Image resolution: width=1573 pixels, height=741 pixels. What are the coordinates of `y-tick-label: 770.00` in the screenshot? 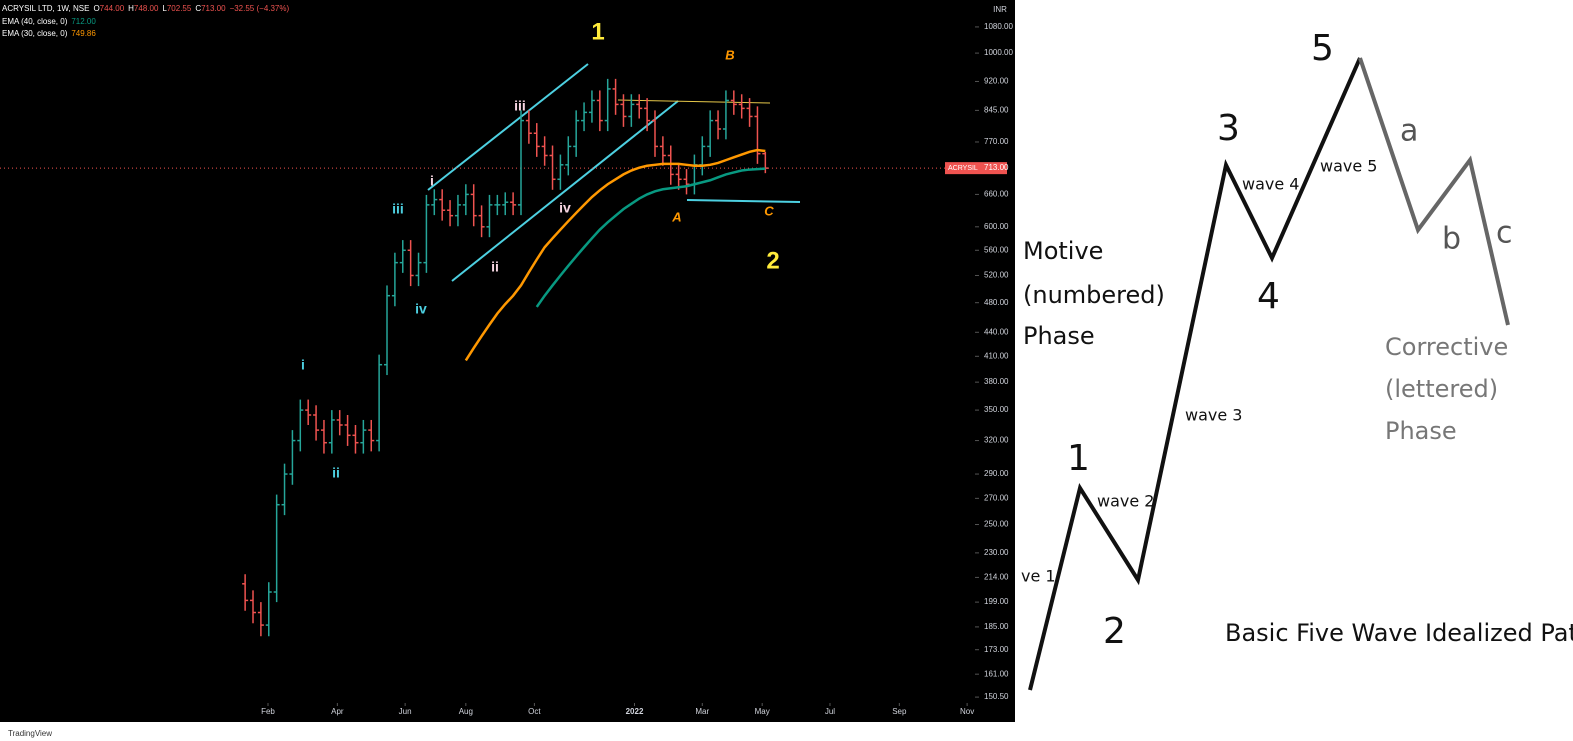 It's located at (996, 141).